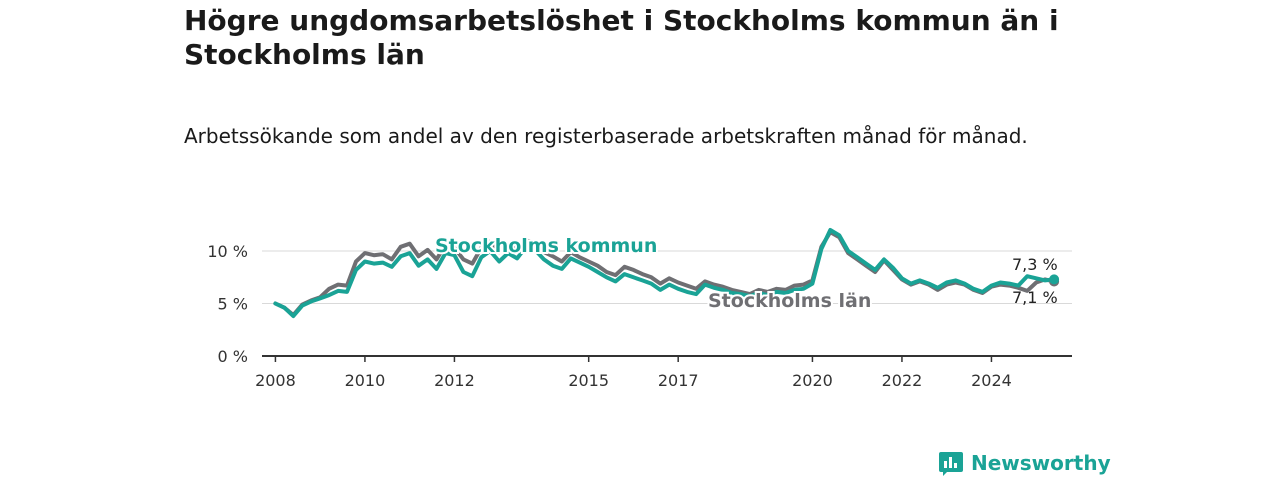  What do you see at coordinates (1054, 279) in the screenshot?
I see `series-end-point` at bounding box center [1054, 279].